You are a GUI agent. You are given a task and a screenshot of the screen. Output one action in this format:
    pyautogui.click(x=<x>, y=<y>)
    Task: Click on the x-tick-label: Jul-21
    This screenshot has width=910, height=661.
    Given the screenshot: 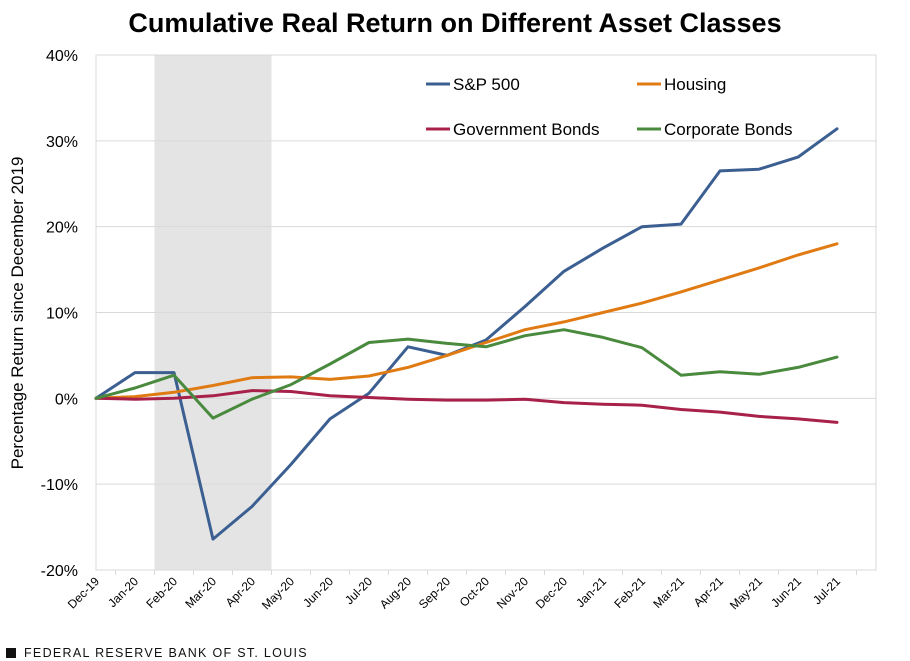 What is the action you would take?
    pyautogui.click(x=826, y=590)
    